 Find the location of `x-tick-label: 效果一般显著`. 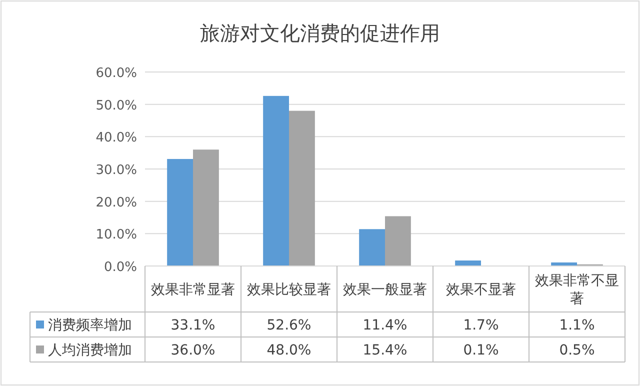

x-tick-label: 效果一般显著 is located at coordinates (385, 290).